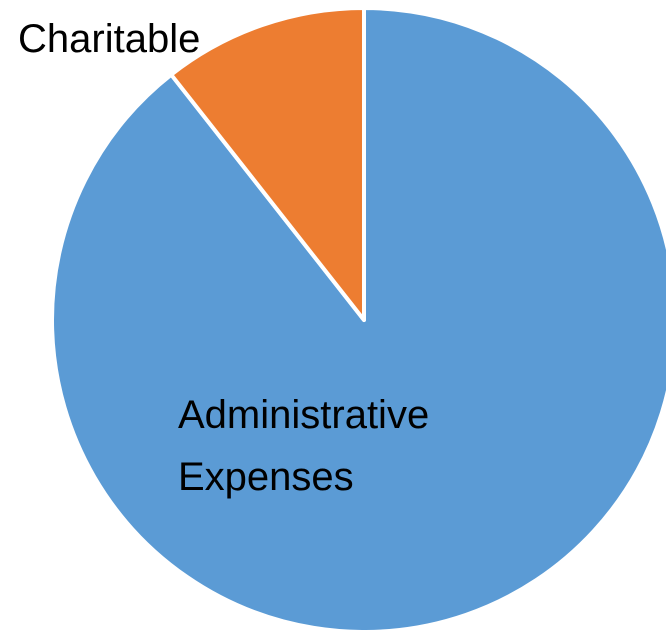  I want to click on slice-label-charitable: Charitable, so click(109, 39).